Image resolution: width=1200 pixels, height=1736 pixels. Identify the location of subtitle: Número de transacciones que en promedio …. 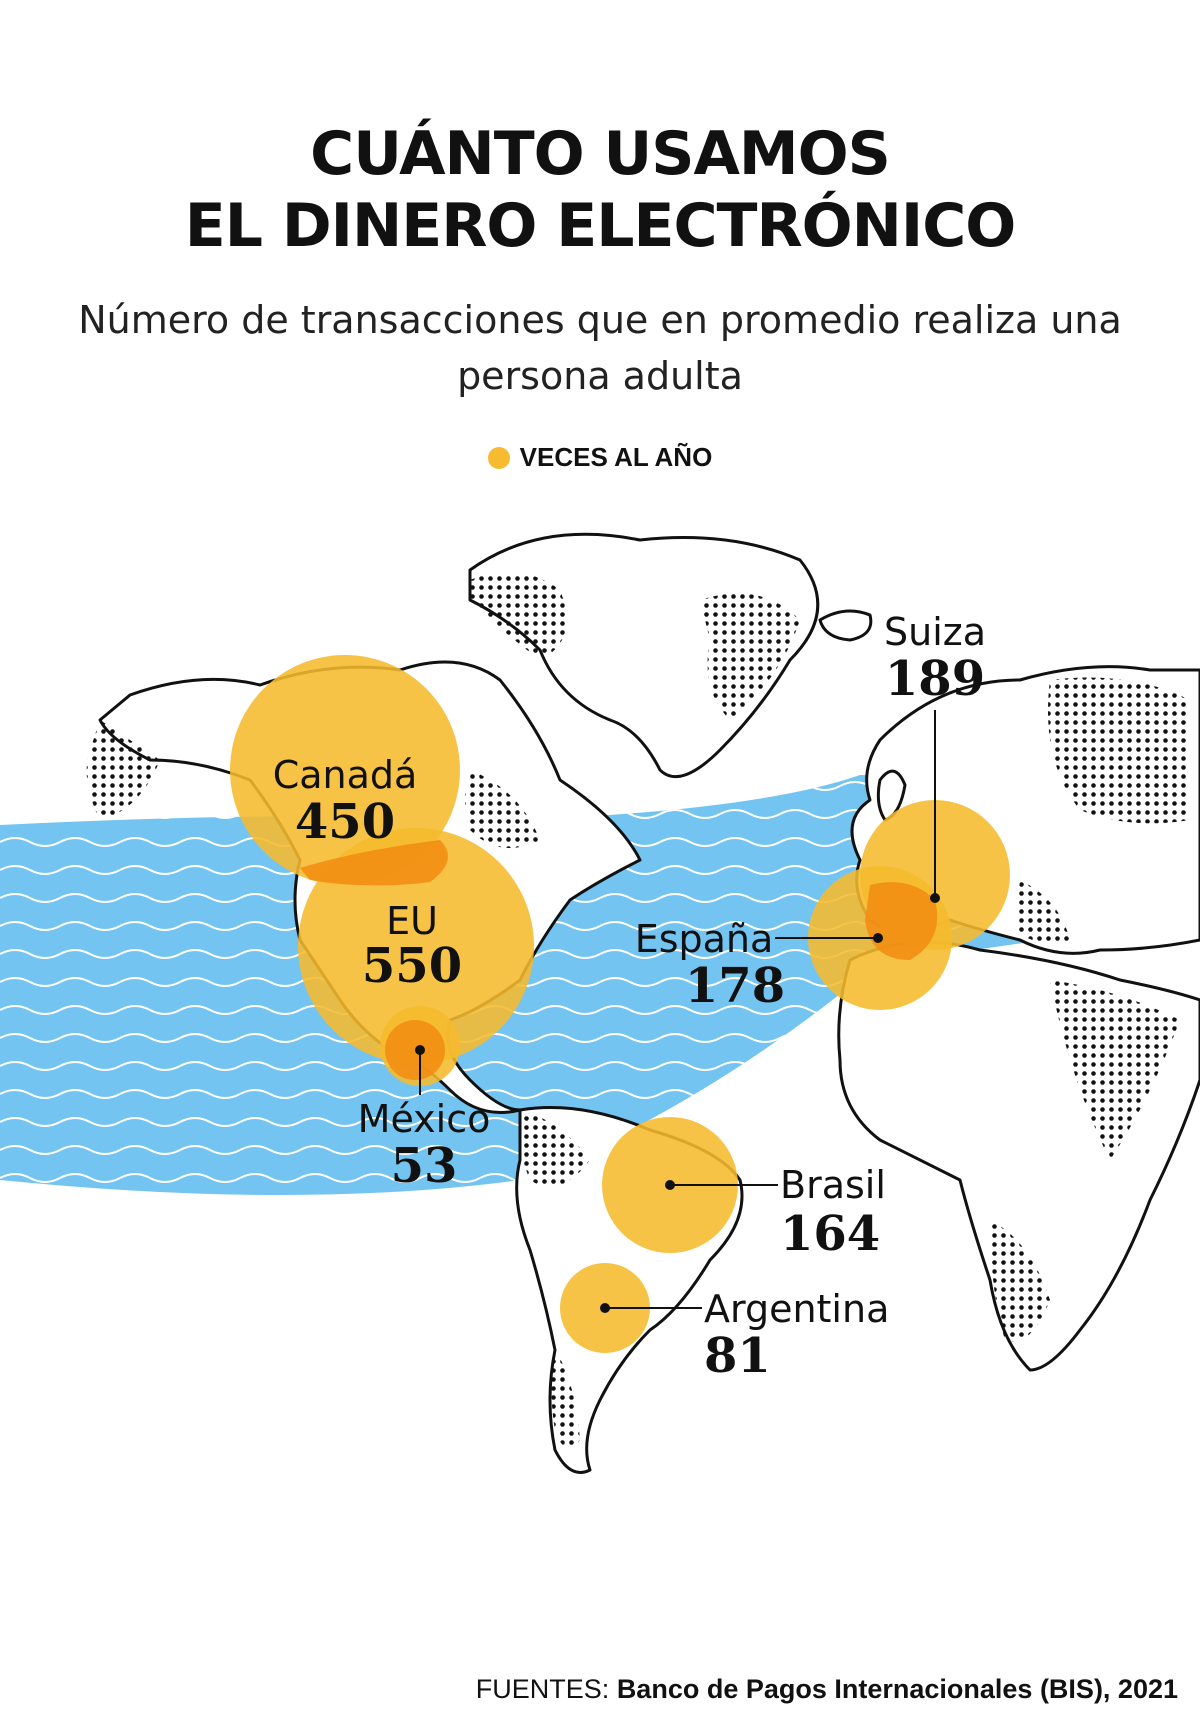
(600, 348).